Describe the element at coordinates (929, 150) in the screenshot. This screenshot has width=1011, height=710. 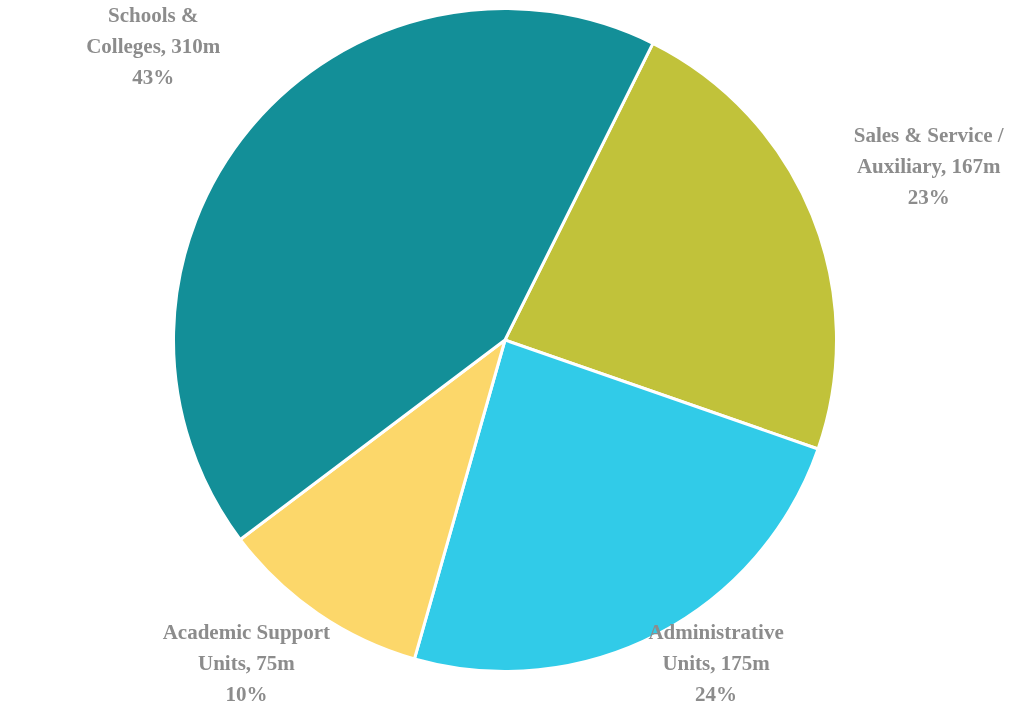
I see `slice-label: Sales & Service / Auxiliary, 167m` at that location.